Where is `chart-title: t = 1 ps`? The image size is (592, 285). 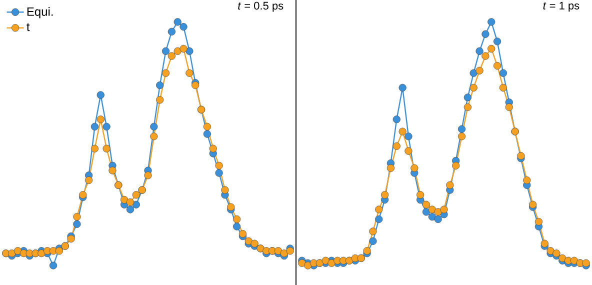
chart-title: t = 1 ps is located at coordinates (561, 7).